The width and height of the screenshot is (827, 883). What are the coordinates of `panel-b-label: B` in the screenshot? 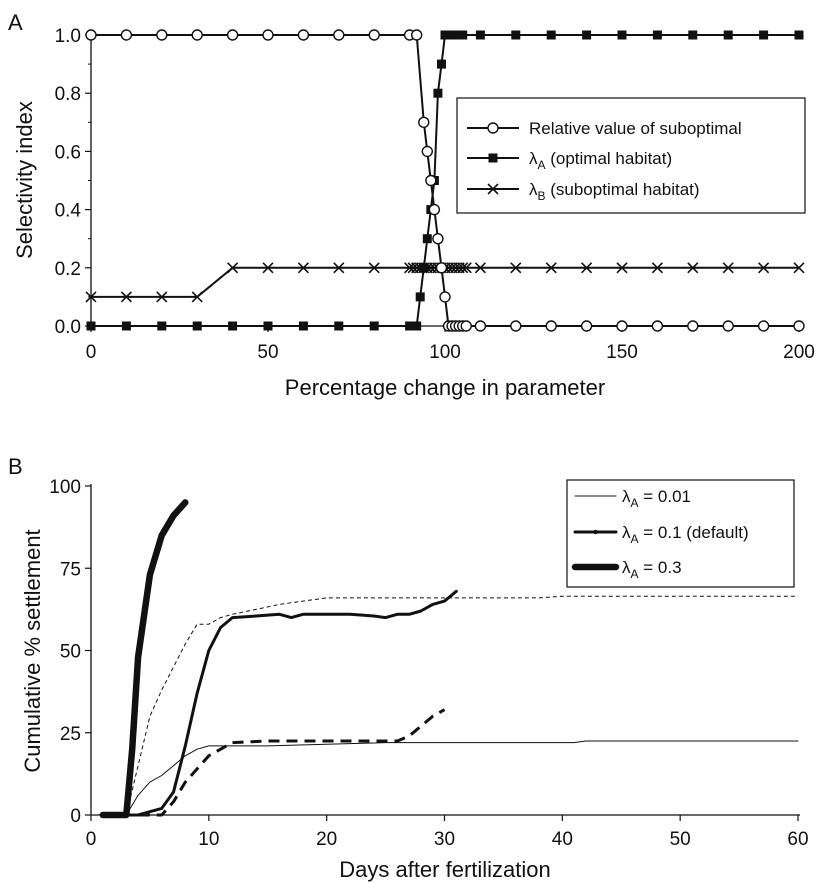 It's located at (15, 466).